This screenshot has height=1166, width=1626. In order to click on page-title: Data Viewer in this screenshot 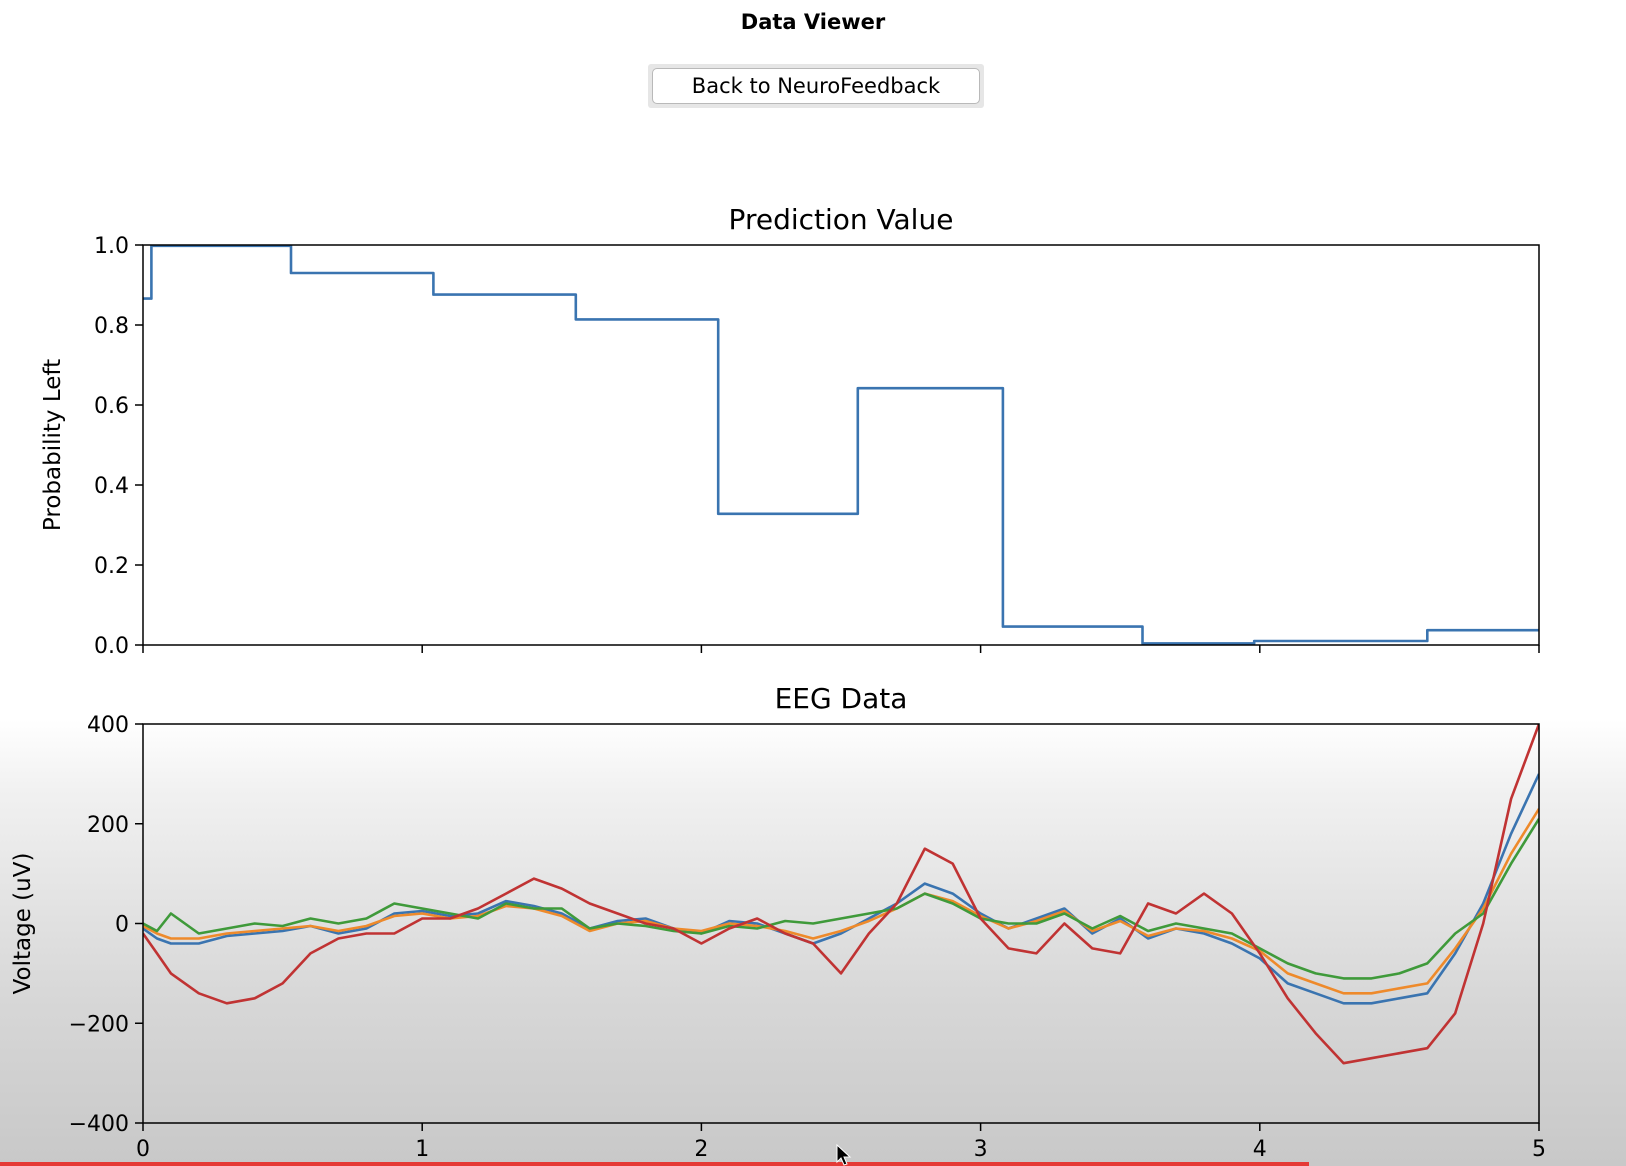, I will do `click(813, 22)`.